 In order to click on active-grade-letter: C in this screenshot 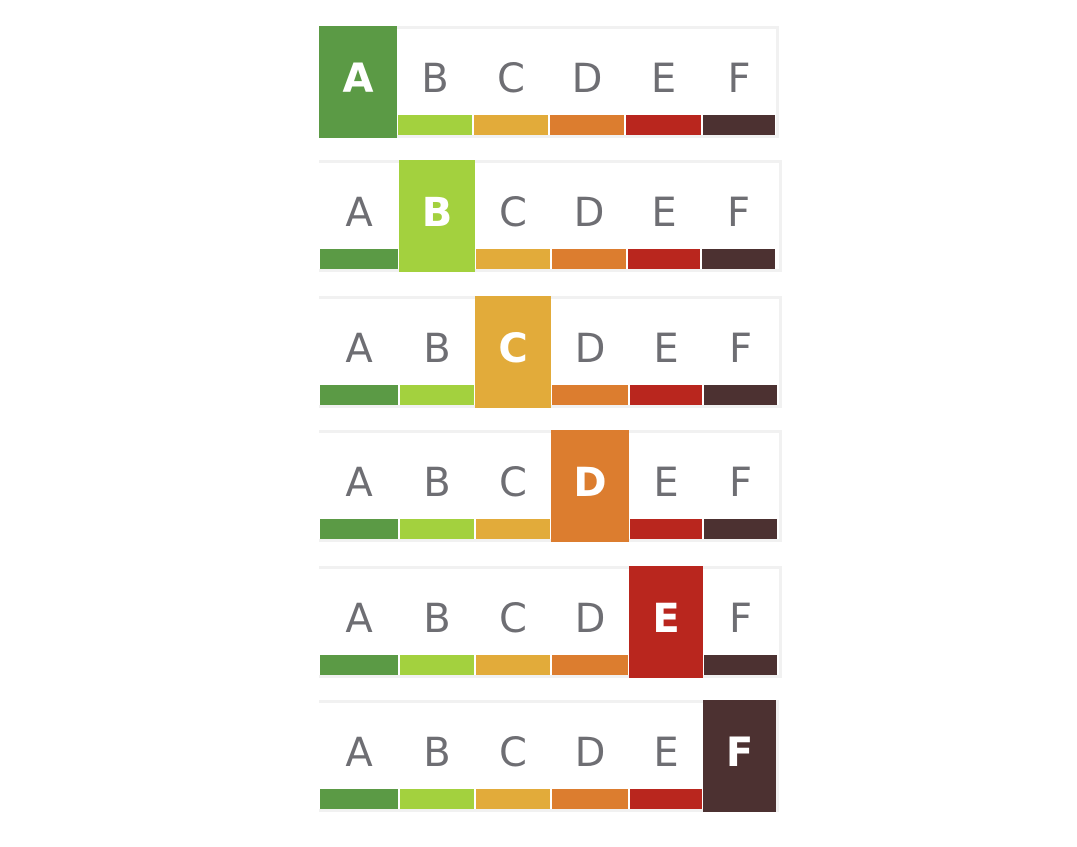, I will do `click(513, 349)`.